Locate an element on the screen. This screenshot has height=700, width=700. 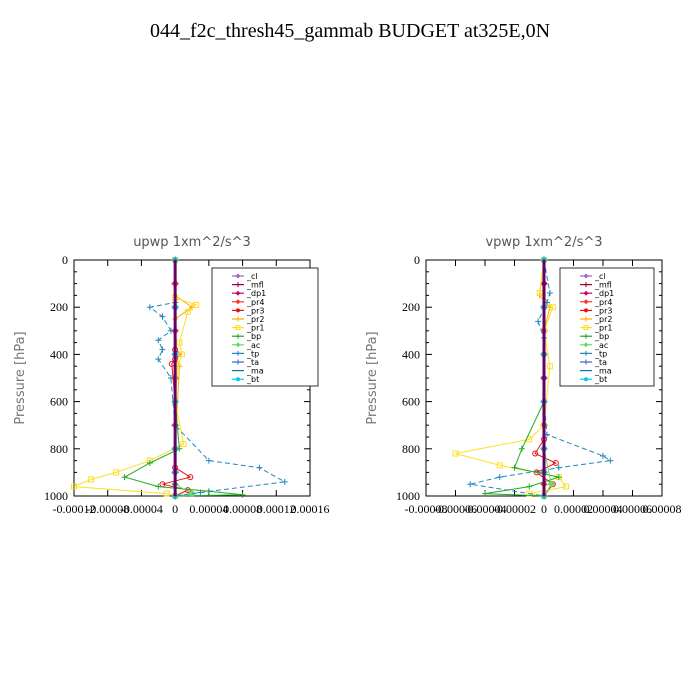
y-tick-label: 400 is located at coordinates (411, 354).